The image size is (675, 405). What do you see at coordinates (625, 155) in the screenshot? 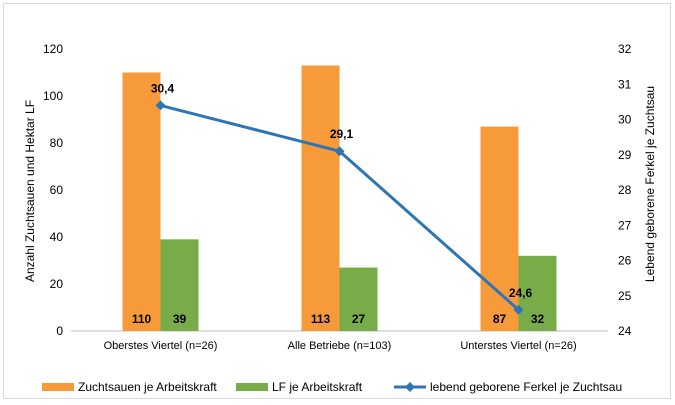
I see `y2-tick-label: 29` at bounding box center [625, 155].